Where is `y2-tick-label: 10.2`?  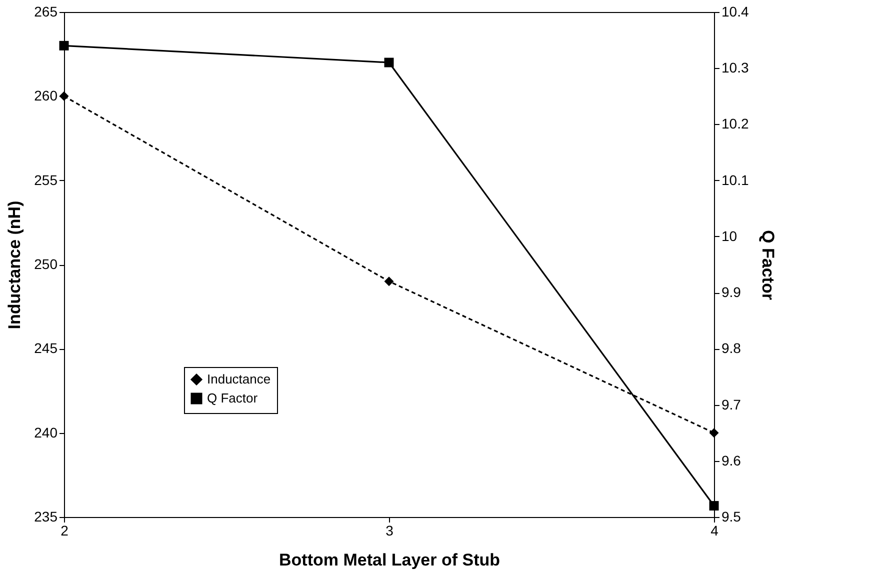
y2-tick-label: 10.2 is located at coordinates (735, 124).